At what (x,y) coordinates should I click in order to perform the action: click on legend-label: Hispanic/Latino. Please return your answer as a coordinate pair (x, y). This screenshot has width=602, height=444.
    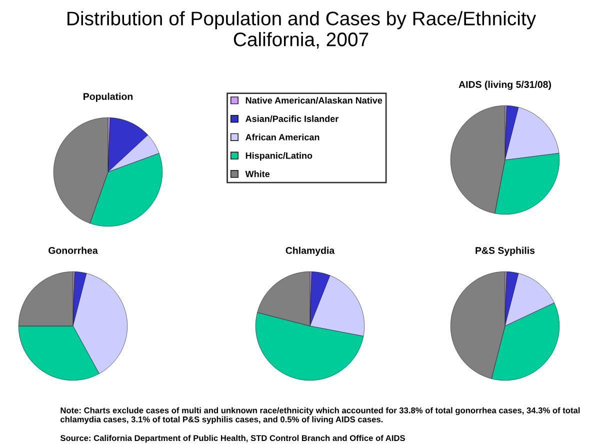
    Looking at the image, I should click on (279, 156).